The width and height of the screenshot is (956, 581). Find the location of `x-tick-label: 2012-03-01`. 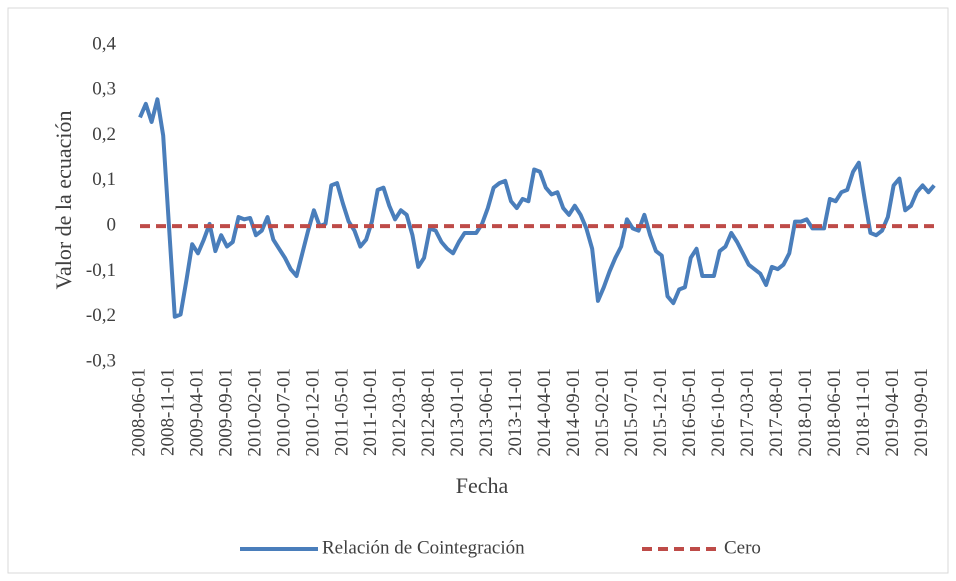

x-tick-label: 2012-03-01 is located at coordinates (399, 412).